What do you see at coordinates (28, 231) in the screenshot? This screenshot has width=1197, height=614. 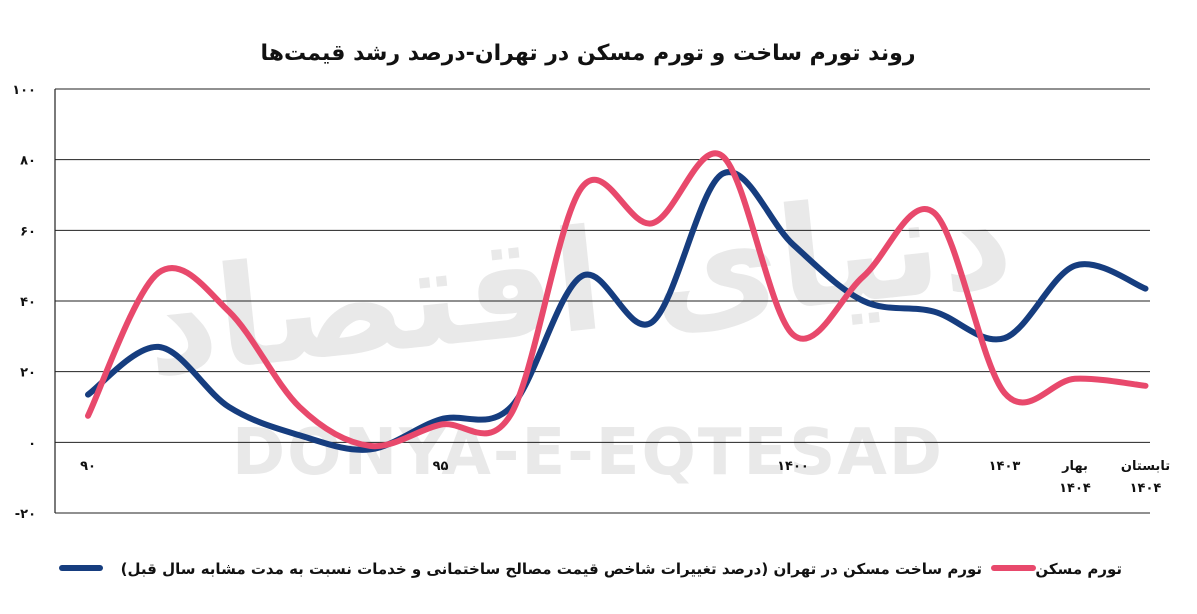 I see `y-tick-label: ۶۰` at bounding box center [28, 231].